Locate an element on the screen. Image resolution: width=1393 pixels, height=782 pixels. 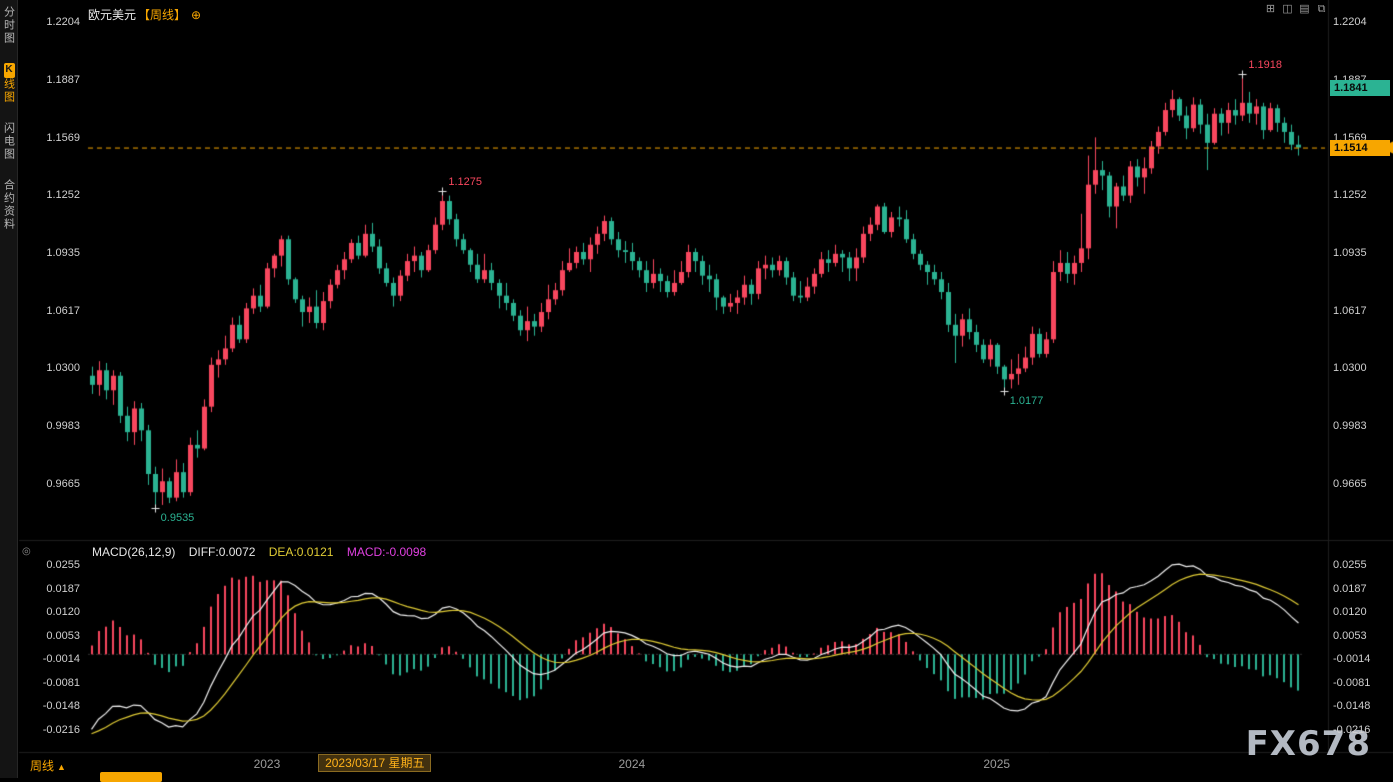
popout-window-icon: ⧉ is located at coordinates (1321, 9).